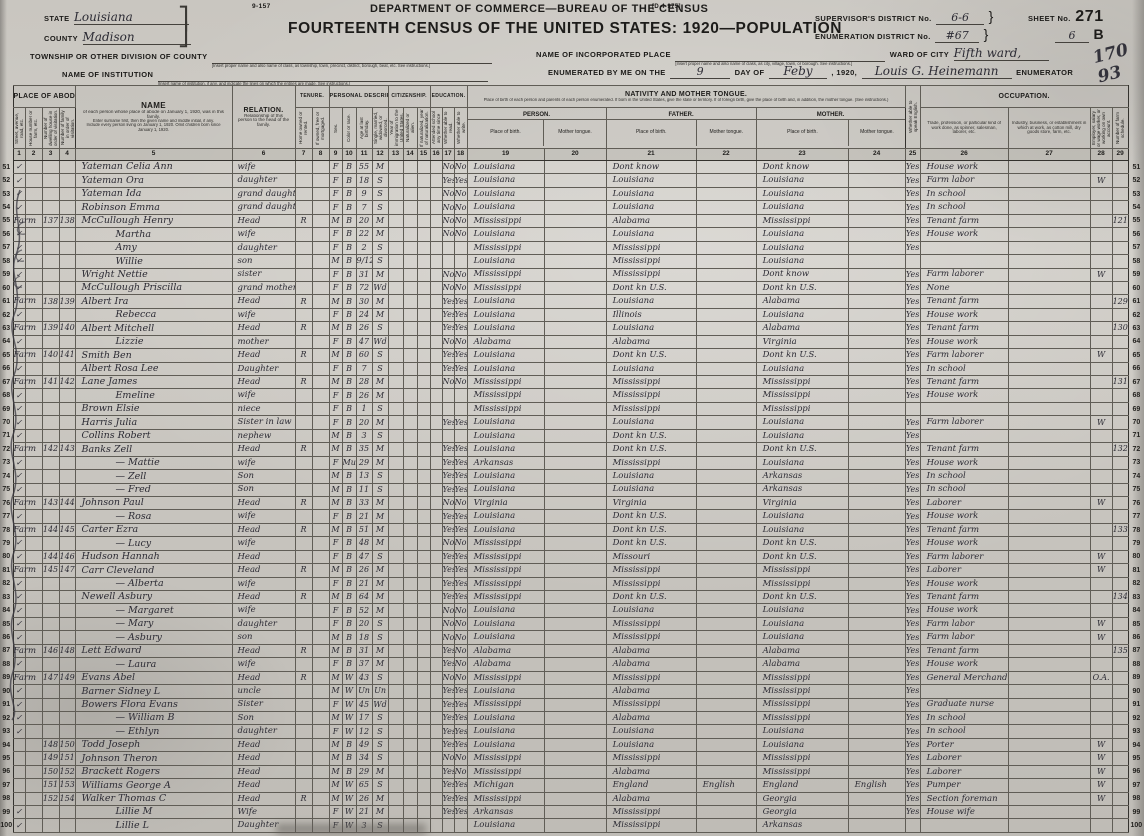 This screenshot has width=1144, height=836. I want to click on cell-able-to-read: No, so click(448, 342).